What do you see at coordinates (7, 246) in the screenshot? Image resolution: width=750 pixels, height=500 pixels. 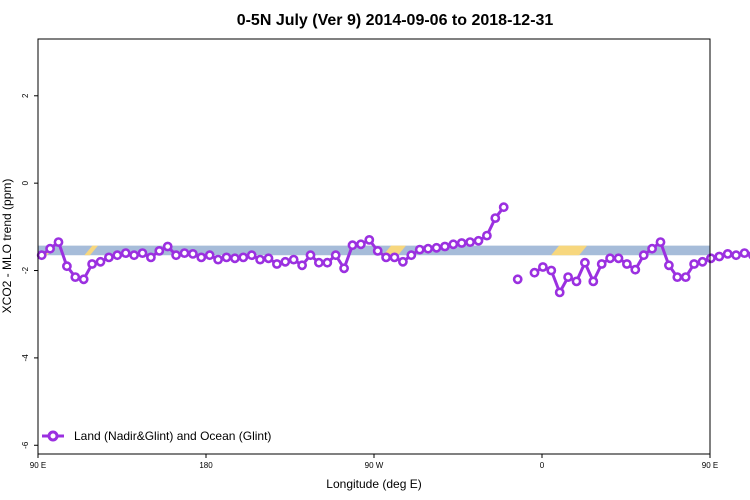 I see `y-axis-label: XCO2 - MLO trend (ppm)` at bounding box center [7, 246].